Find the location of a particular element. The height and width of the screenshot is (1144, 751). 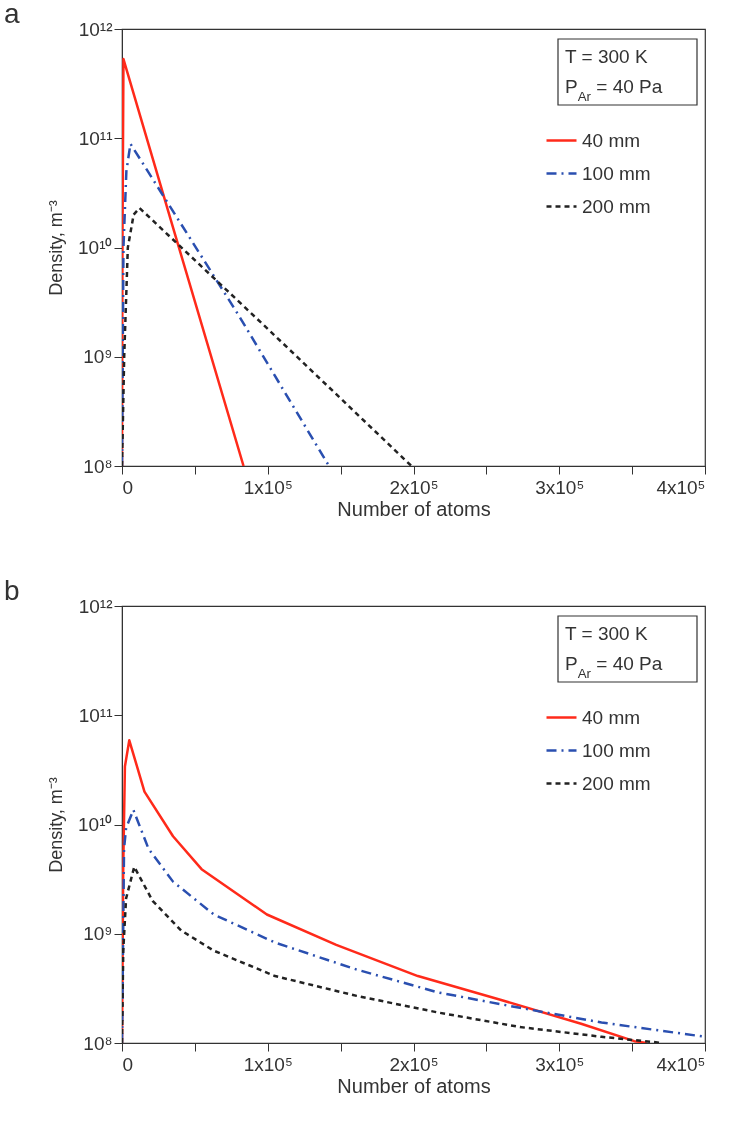

chart-title: b is located at coordinates (12, 590).